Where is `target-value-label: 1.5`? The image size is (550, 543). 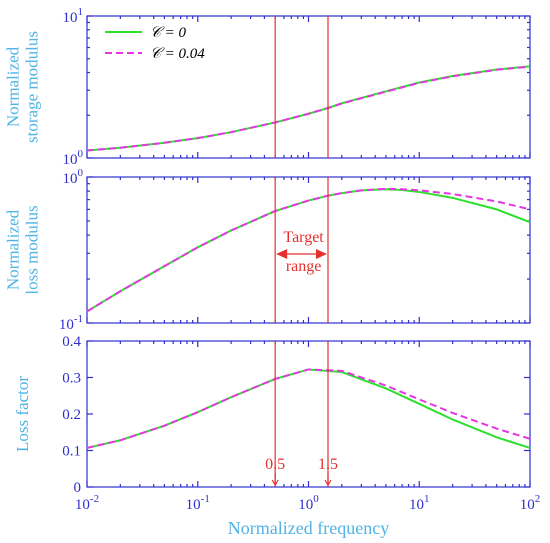
target-value-label: 1.5 is located at coordinates (328, 464).